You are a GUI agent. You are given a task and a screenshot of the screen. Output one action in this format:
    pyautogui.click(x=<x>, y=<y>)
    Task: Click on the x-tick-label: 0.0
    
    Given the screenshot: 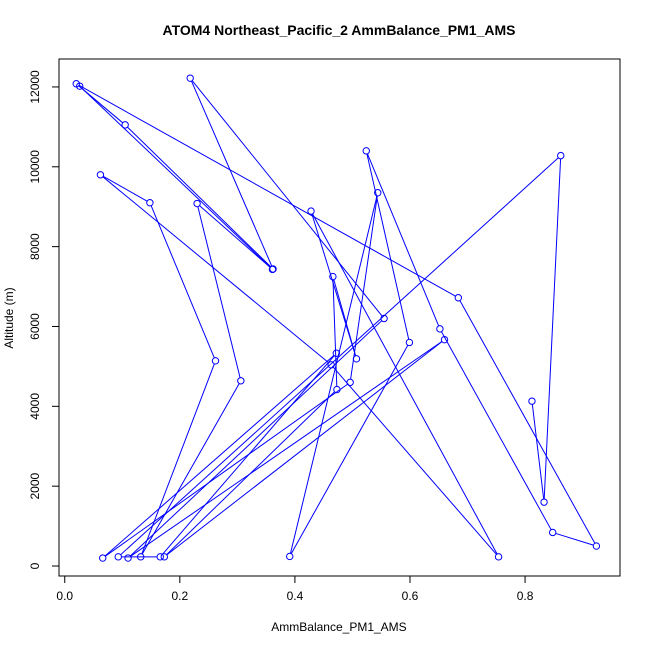 What is the action you would take?
    pyautogui.click(x=64, y=596)
    